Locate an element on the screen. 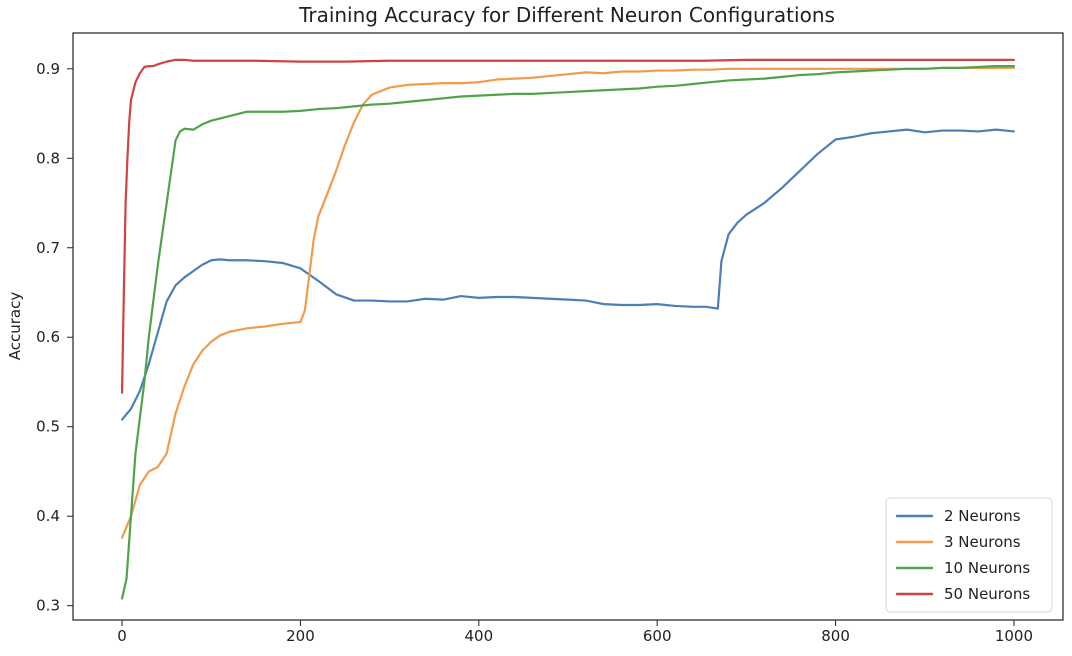 The image size is (1072, 656). y-tick-label-0-6: 0.6 is located at coordinates (48, 337).